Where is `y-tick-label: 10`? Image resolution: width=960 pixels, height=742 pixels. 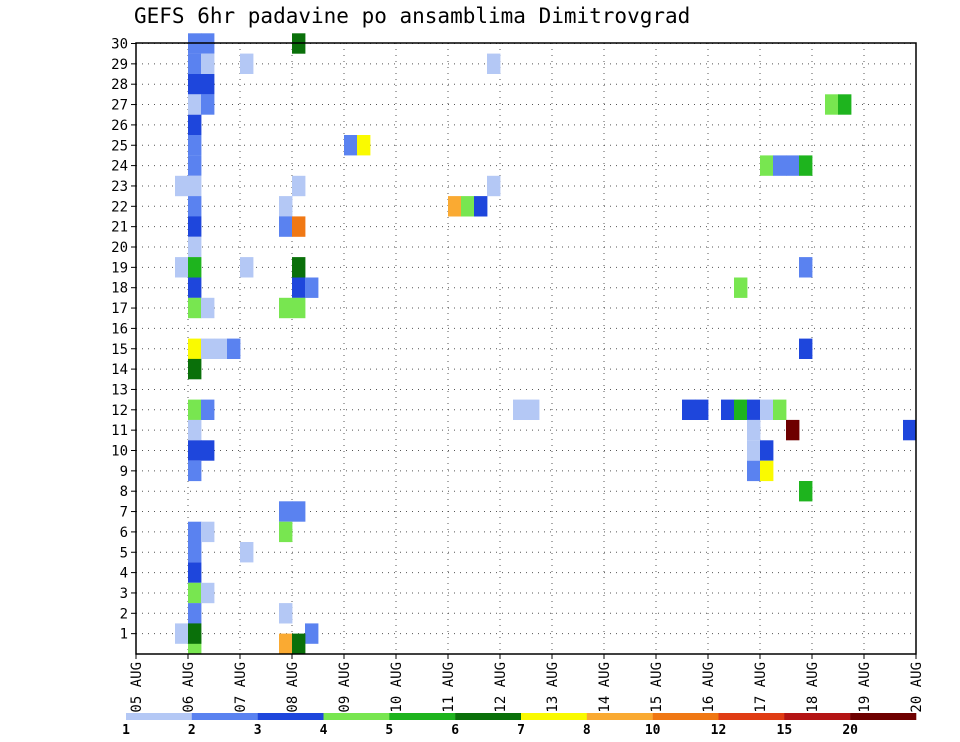
y-tick-label: 10 is located at coordinates (119, 452).